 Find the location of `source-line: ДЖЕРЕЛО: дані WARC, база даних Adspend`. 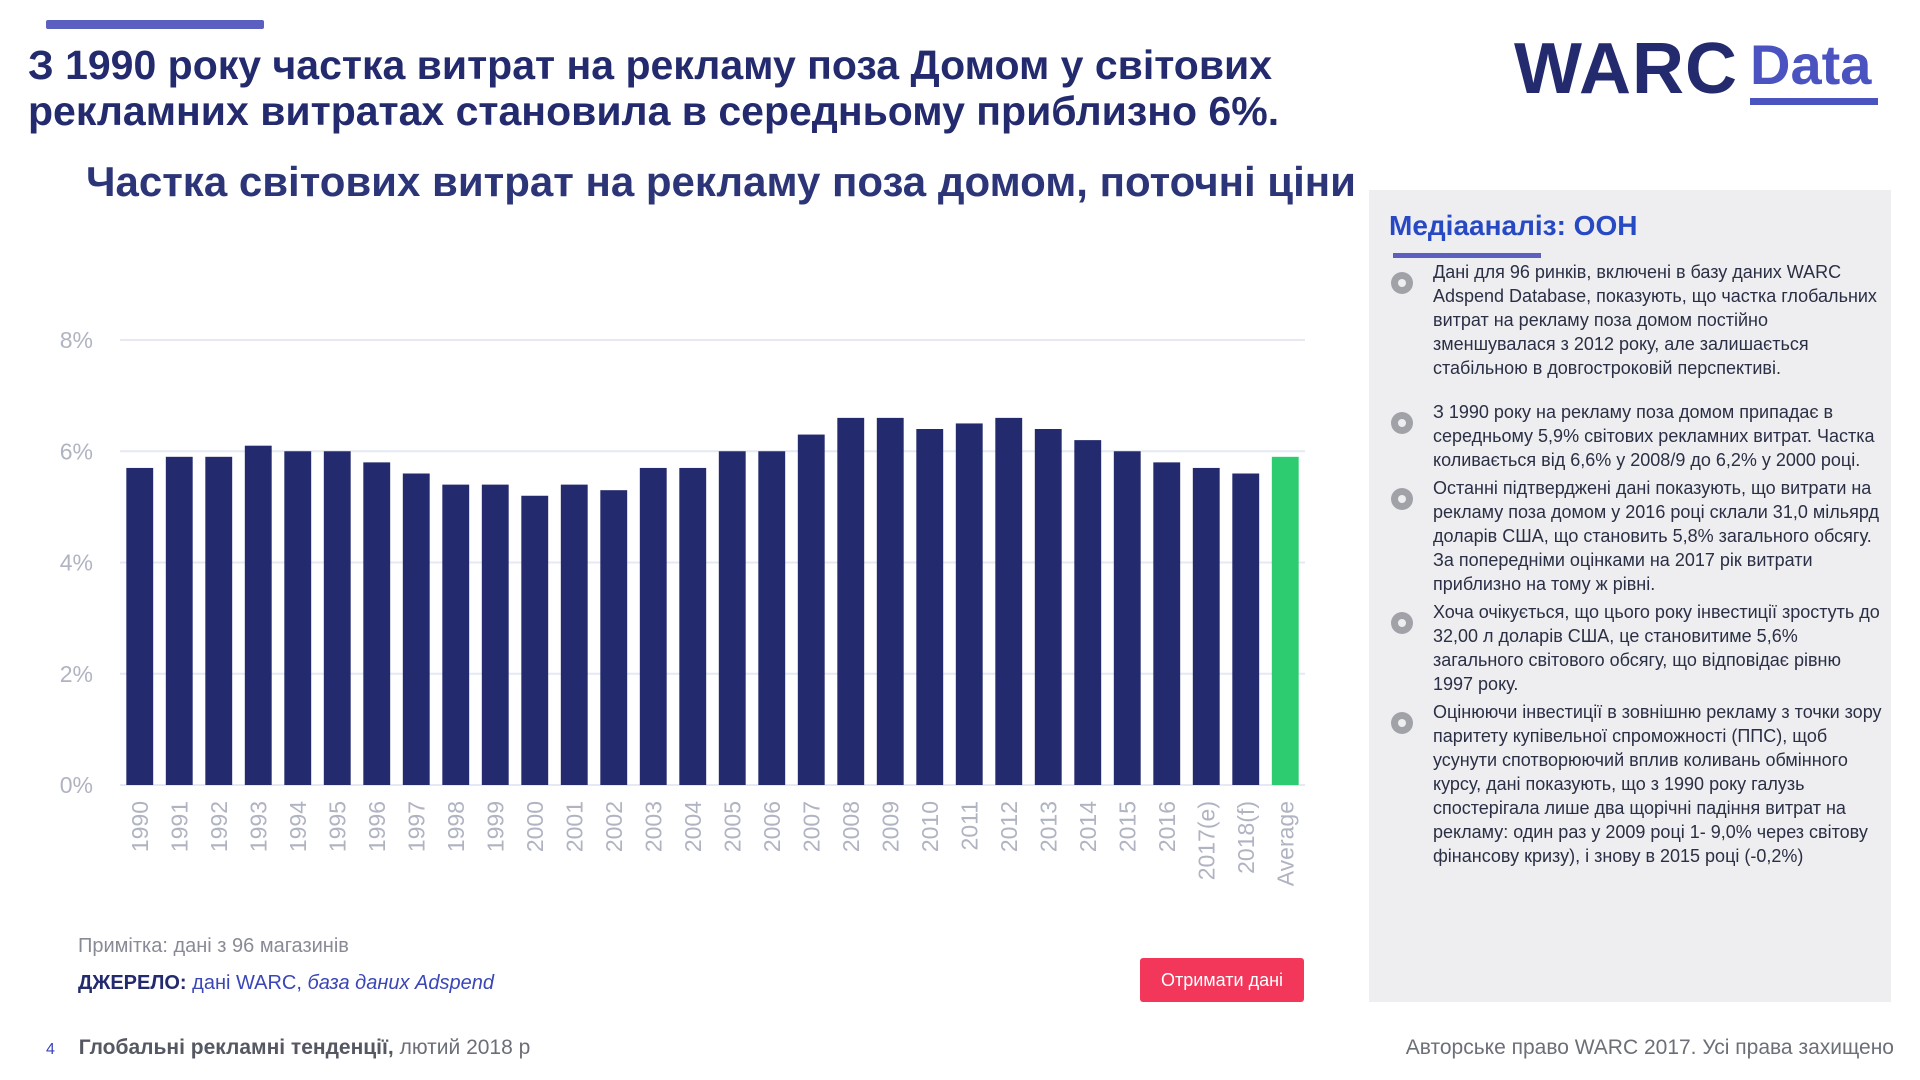

source-line: ДЖЕРЕЛО: дані WARC, база даних Adspend is located at coordinates (286, 983).